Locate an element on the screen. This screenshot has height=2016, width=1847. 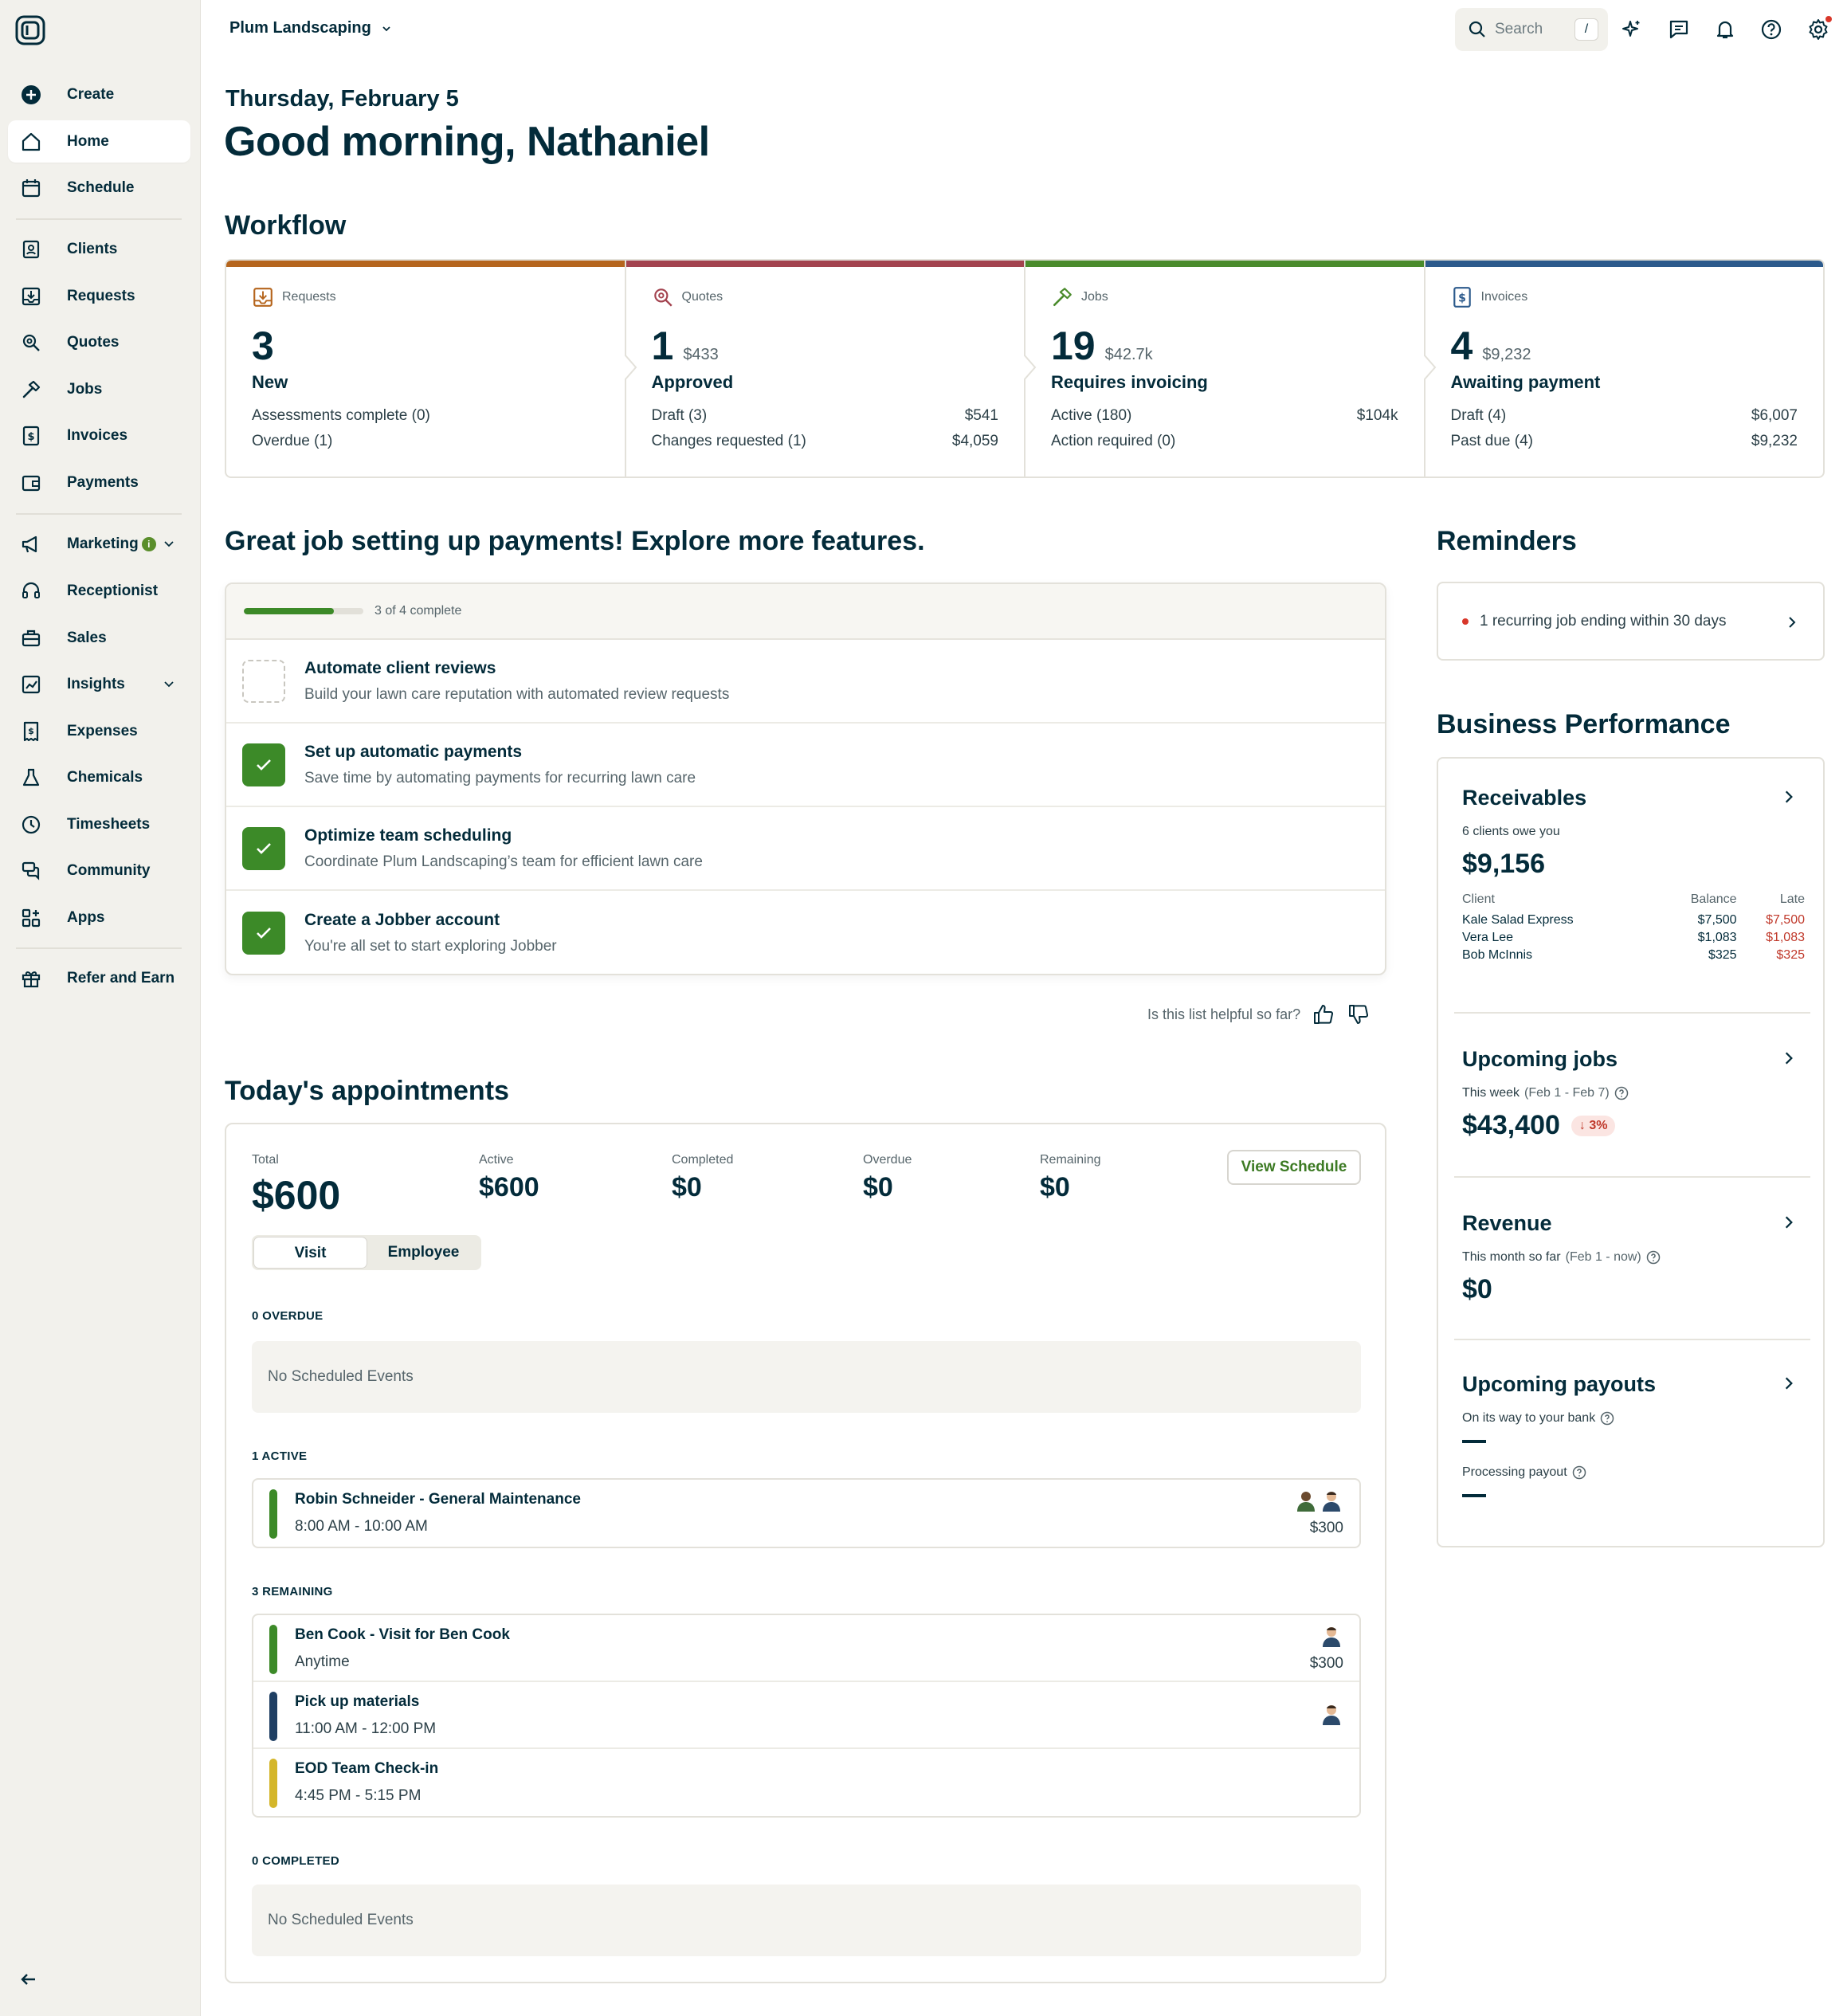
workflow-row: Active (180) $104k is located at coordinates (1224, 416).